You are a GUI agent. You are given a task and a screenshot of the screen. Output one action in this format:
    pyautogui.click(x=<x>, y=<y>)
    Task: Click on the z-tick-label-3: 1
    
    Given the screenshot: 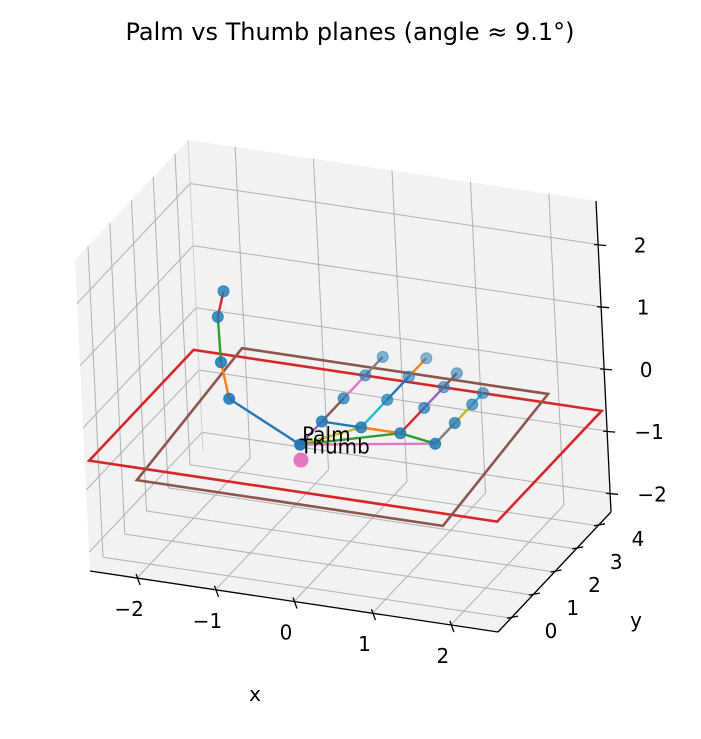 What is the action you would take?
    pyautogui.click(x=643, y=308)
    